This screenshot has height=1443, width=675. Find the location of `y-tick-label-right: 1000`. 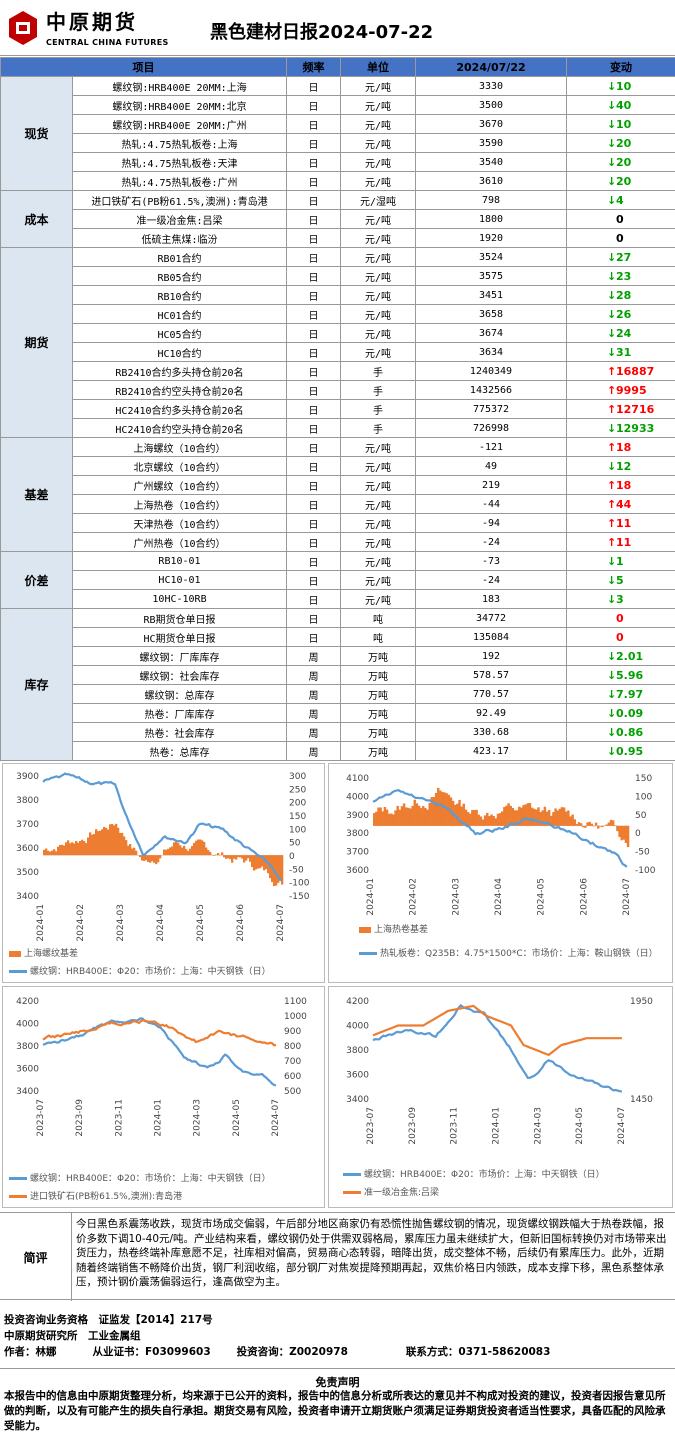

y-tick-label-right: 1000 is located at coordinates (295, 1017).